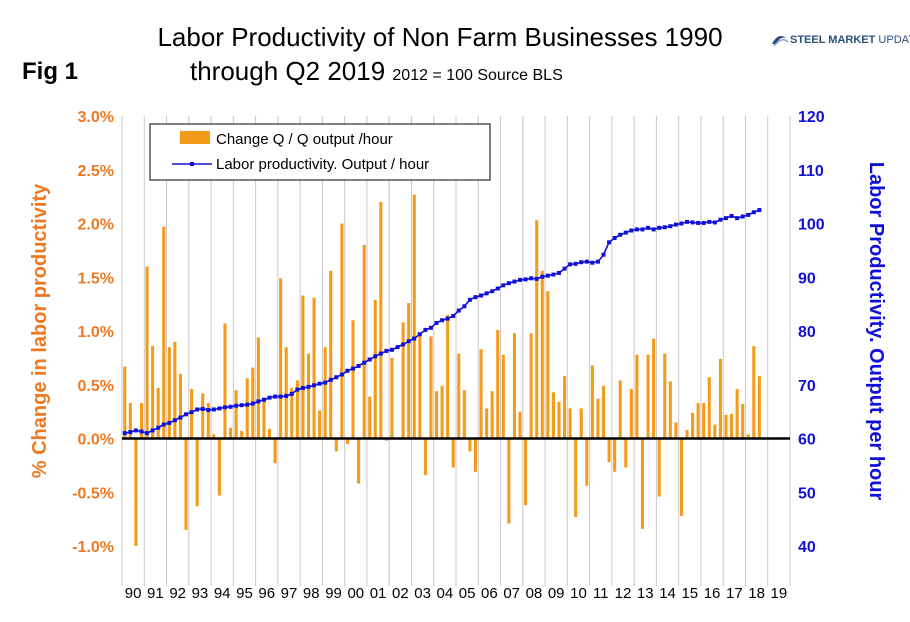 The width and height of the screenshot is (910, 622). What do you see at coordinates (578, 593) in the screenshot?
I see `x-tick-label: 10` at bounding box center [578, 593].